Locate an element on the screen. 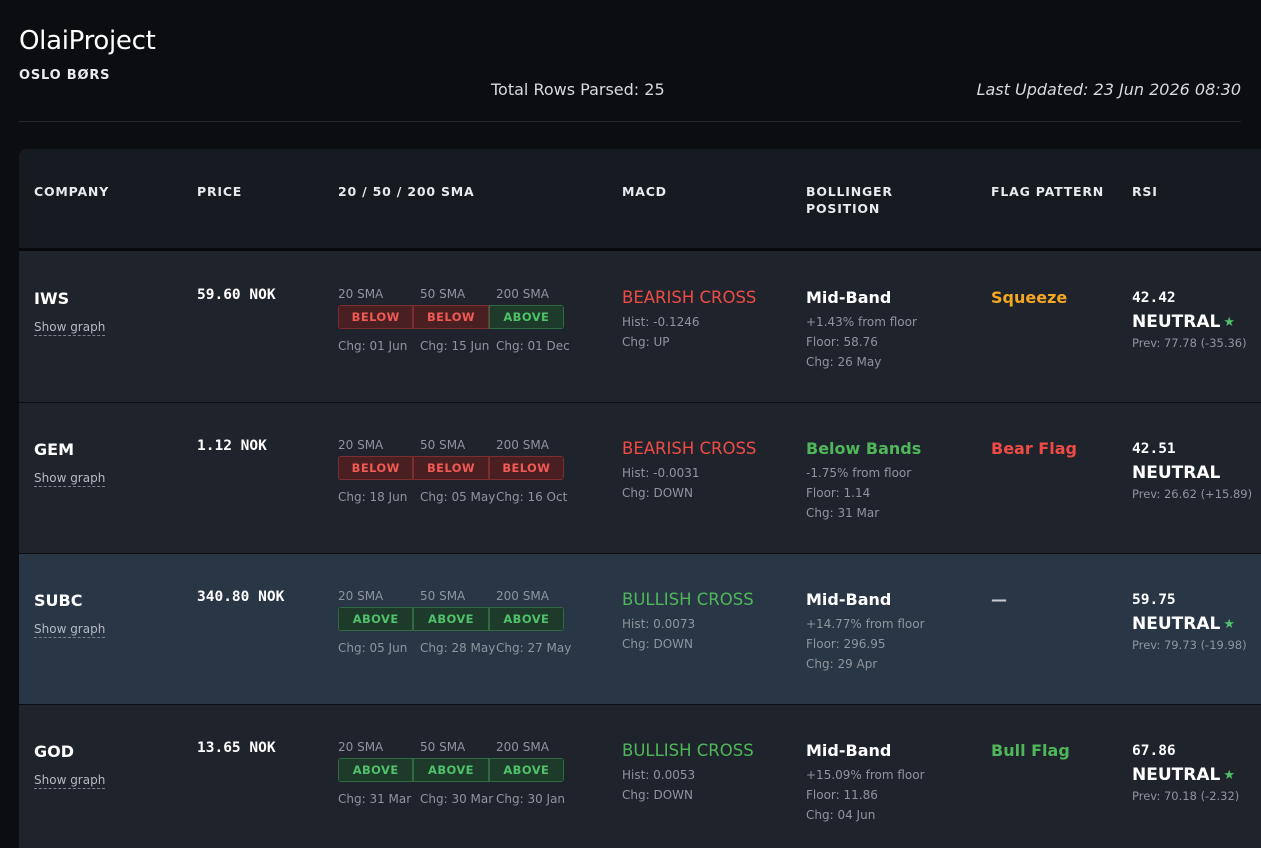 The image size is (1261, 848). bollinger-from-floor: +15.09% from floor is located at coordinates (865, 775).